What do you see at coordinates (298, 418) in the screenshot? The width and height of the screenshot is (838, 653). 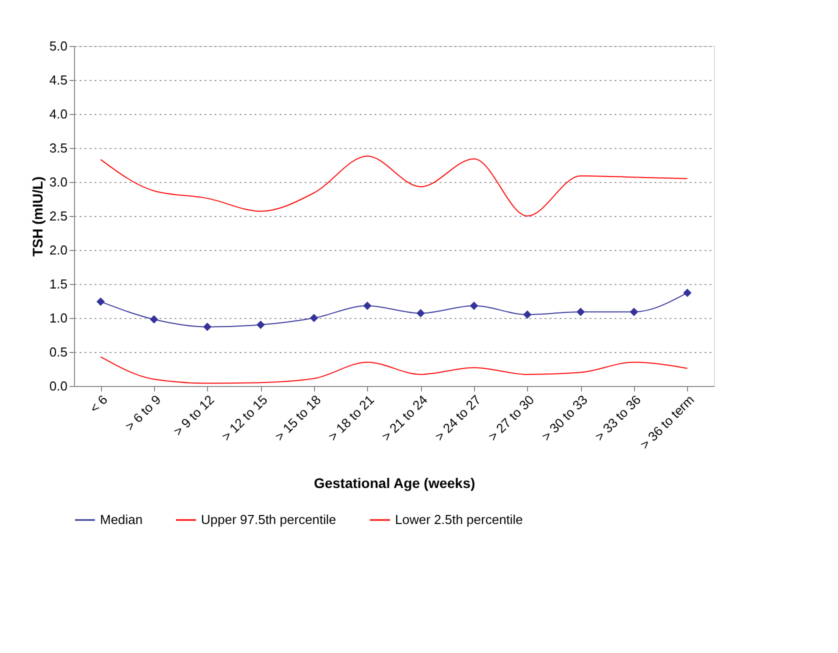 I see `x-tick-label: > 15 to 18` at bounding box center [298, 418].